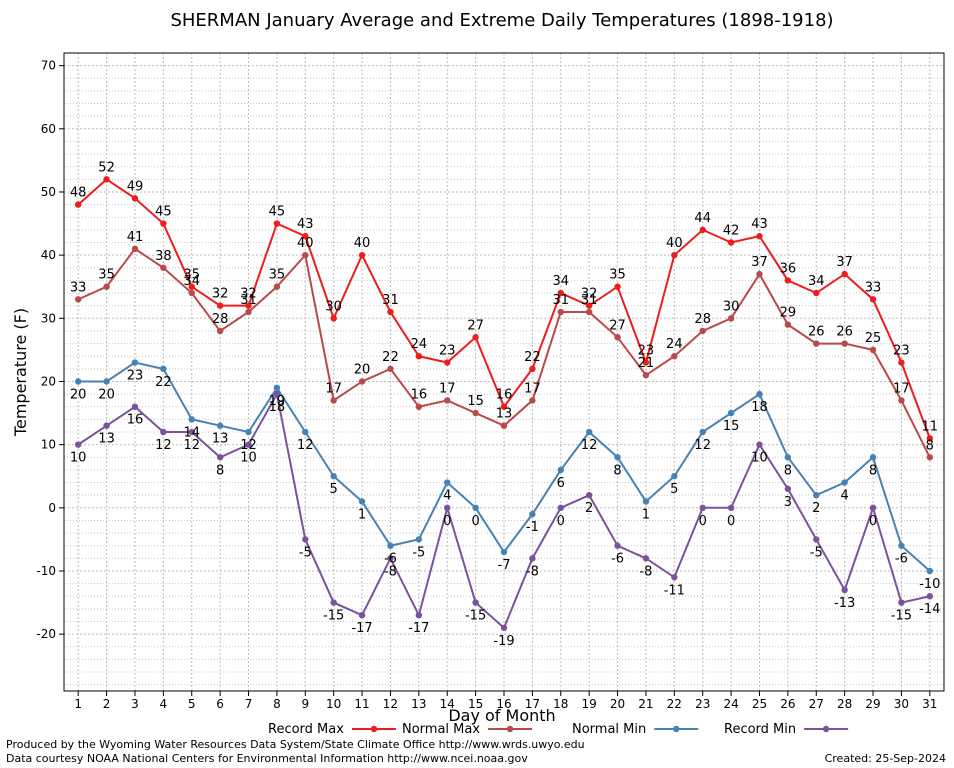 Image resolution: width=954 pixels, height=768 pixels. What do you see at coordinates (844, 704) in the screenshot?
I see `x-tick-label: 28` at bounding box center [844, 704].